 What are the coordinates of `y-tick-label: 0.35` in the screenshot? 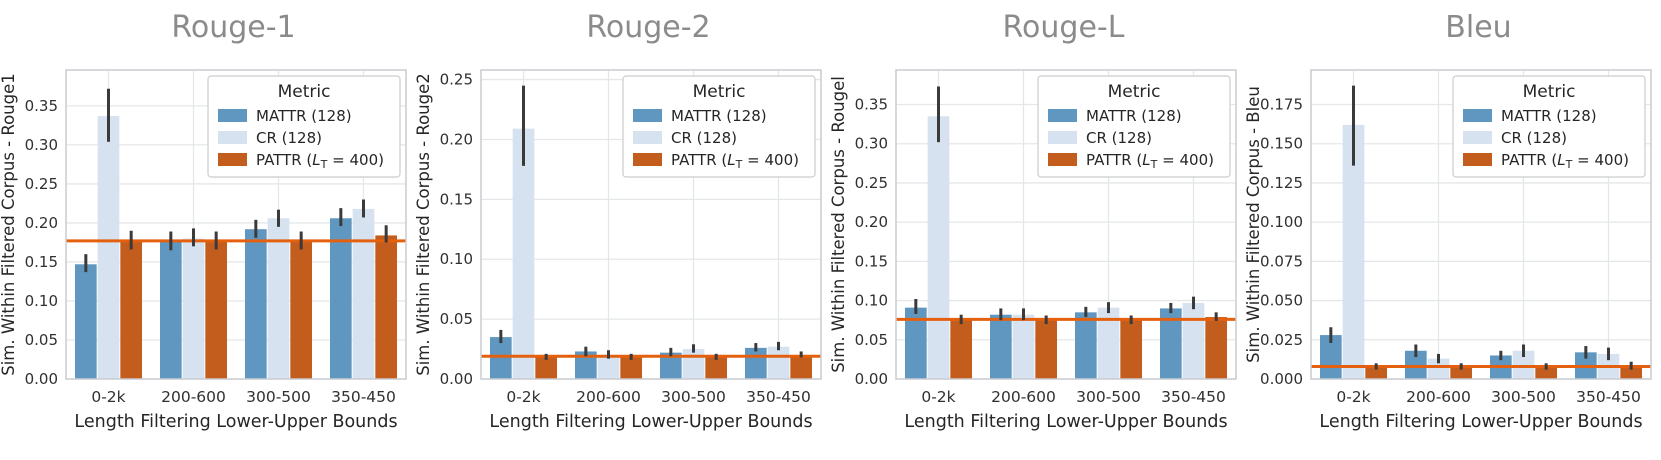 It's located at (871, 105).